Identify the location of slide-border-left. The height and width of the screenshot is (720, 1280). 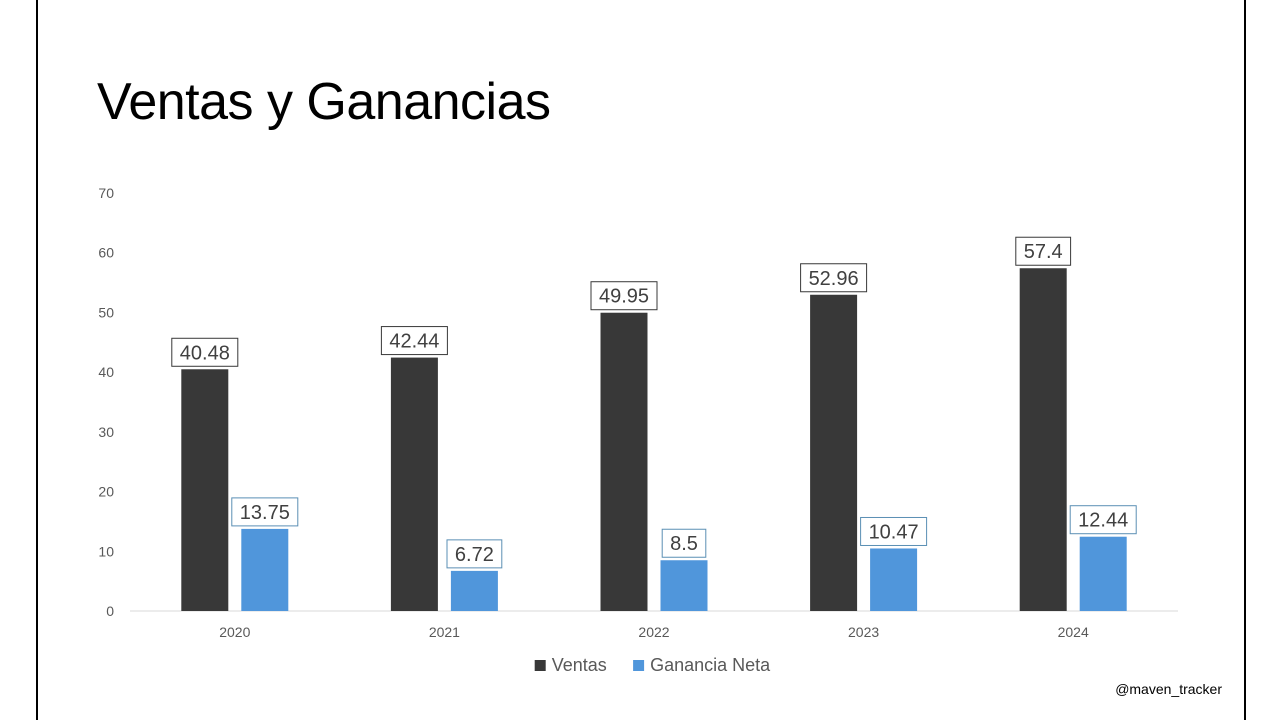
(37, 360).